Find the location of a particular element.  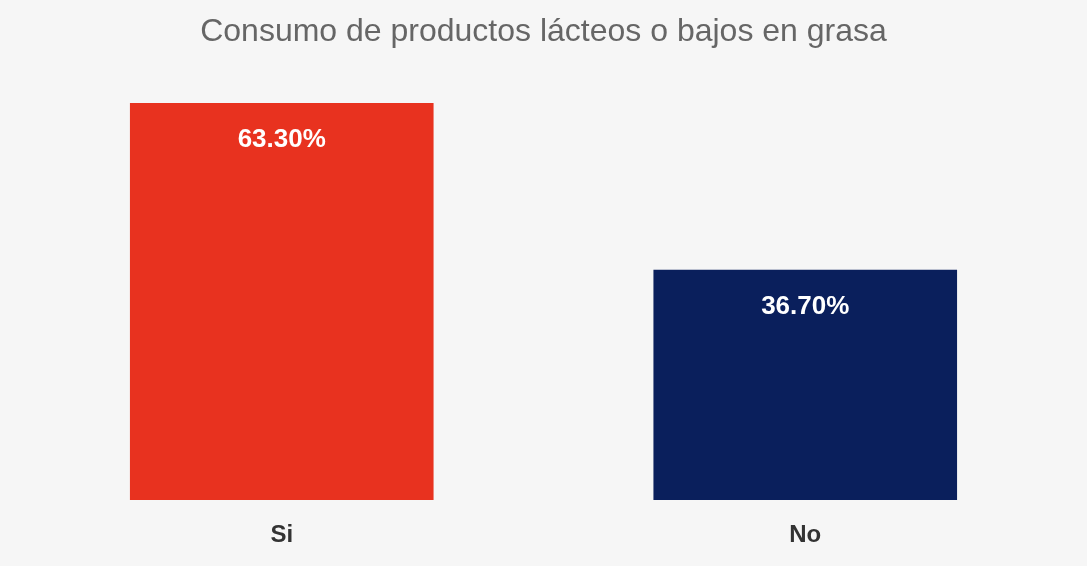

data-label: 63.30% is located at coordinates (281, 138).